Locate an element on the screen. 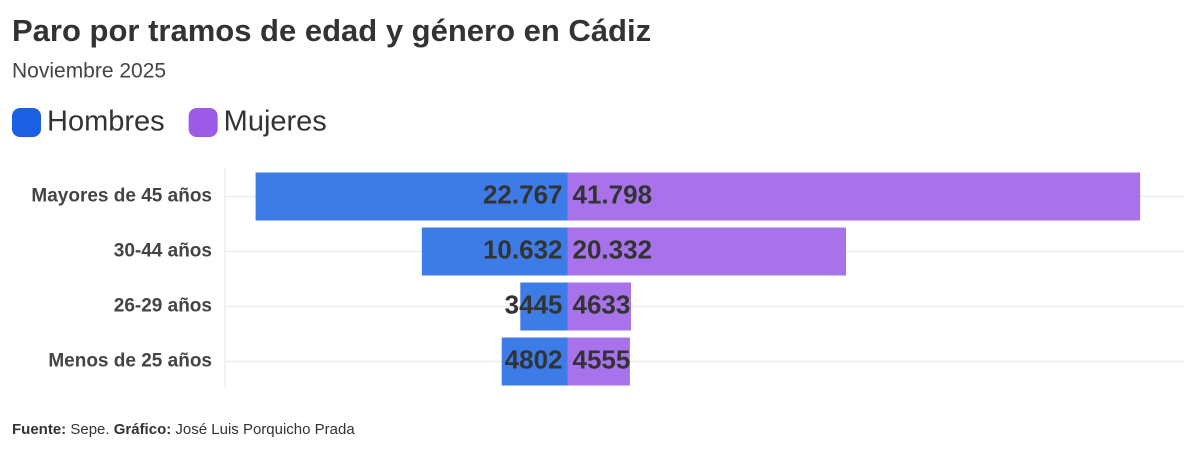 This screenshot has width=1200, height=457. value-label: 3445 is located at coordinates (534, 304).